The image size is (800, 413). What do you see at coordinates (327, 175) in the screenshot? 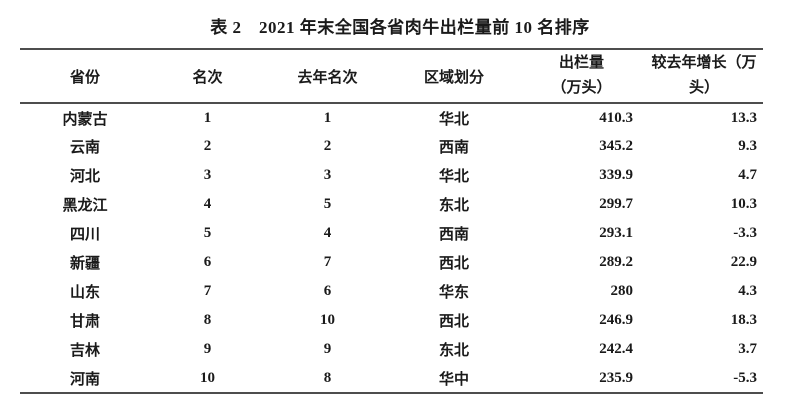
I see `cell-last-year-rank: 3` at bounding box center [327, 175].